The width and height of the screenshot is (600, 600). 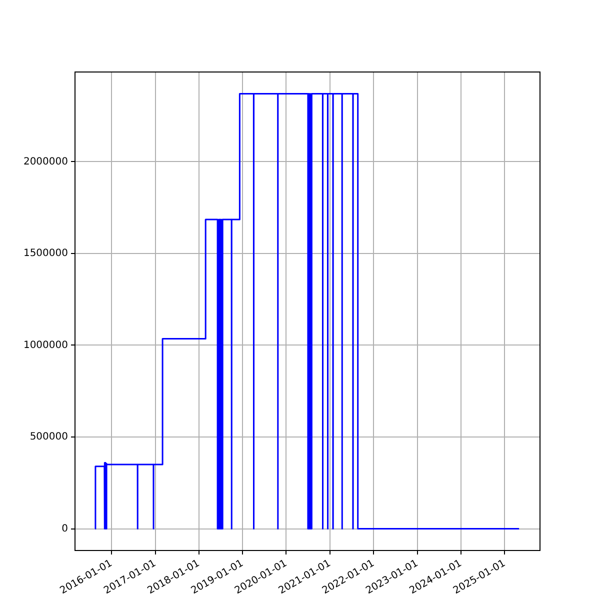 What do you see at coordinates (45, 345) in the screenshot?
I see `y-tick-label: 1000000` at bounding box center [45, 345].